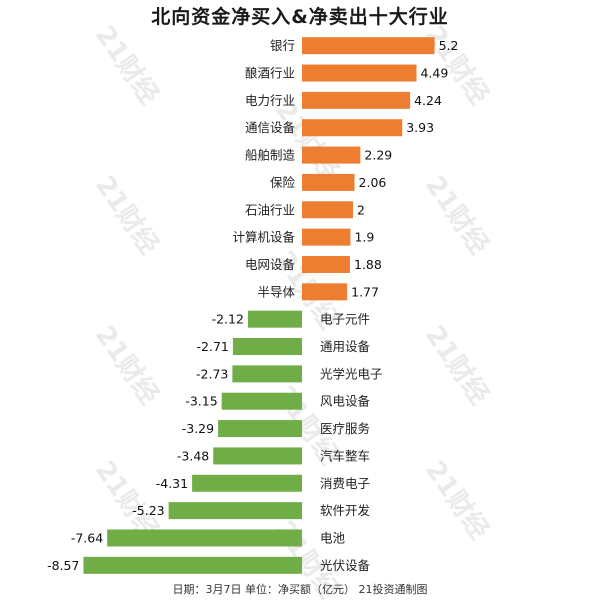  What do you see at coordinates (333, 537) in the screenshot?
I see `category-label: 电池` at bounding box center [333, 537].